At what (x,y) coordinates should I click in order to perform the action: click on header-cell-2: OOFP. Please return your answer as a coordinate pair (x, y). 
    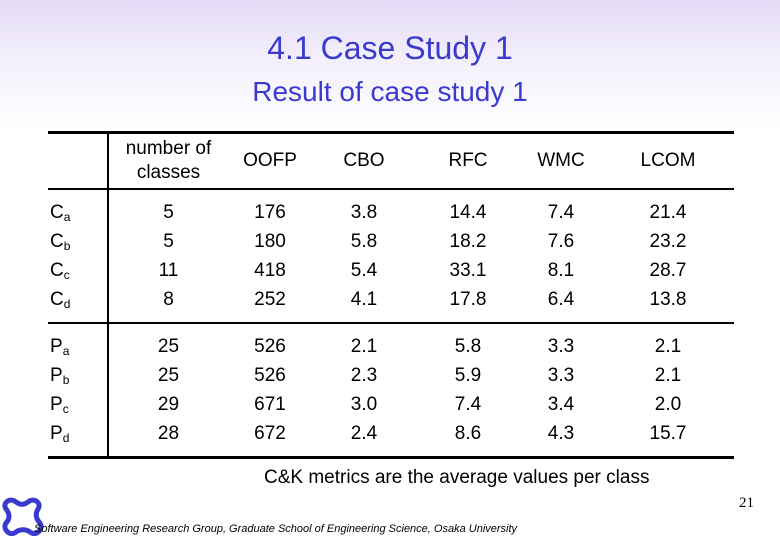
    Looking at the image, I should click on (270, 160).